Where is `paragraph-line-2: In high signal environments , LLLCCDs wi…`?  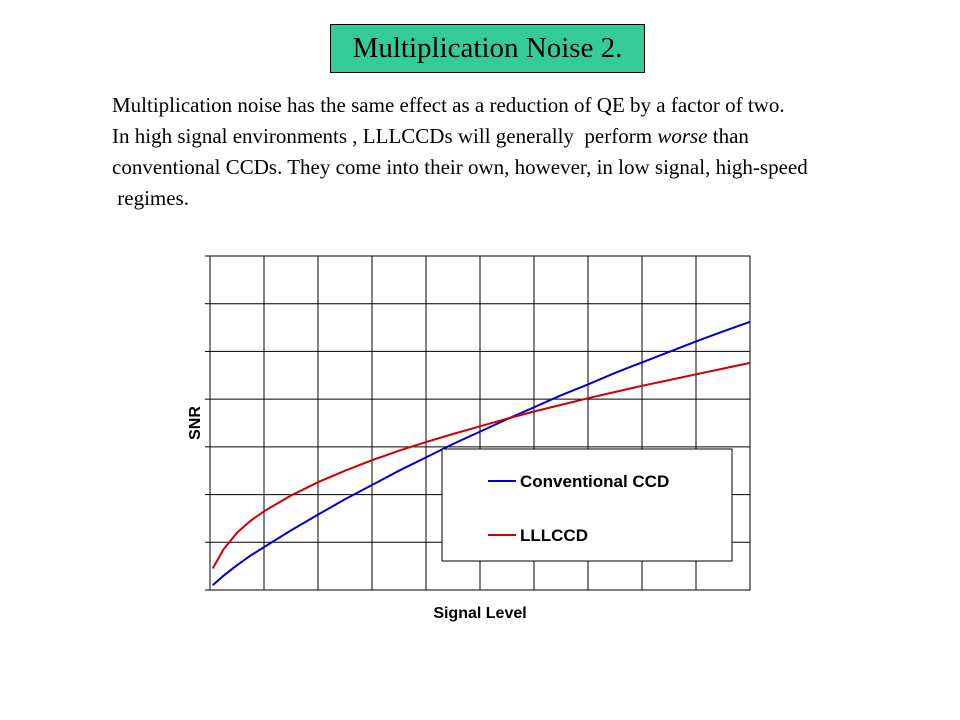
paragraph-line-2: In high signal environments , LLLCCDs wi… is located at coordinates (522, 136).